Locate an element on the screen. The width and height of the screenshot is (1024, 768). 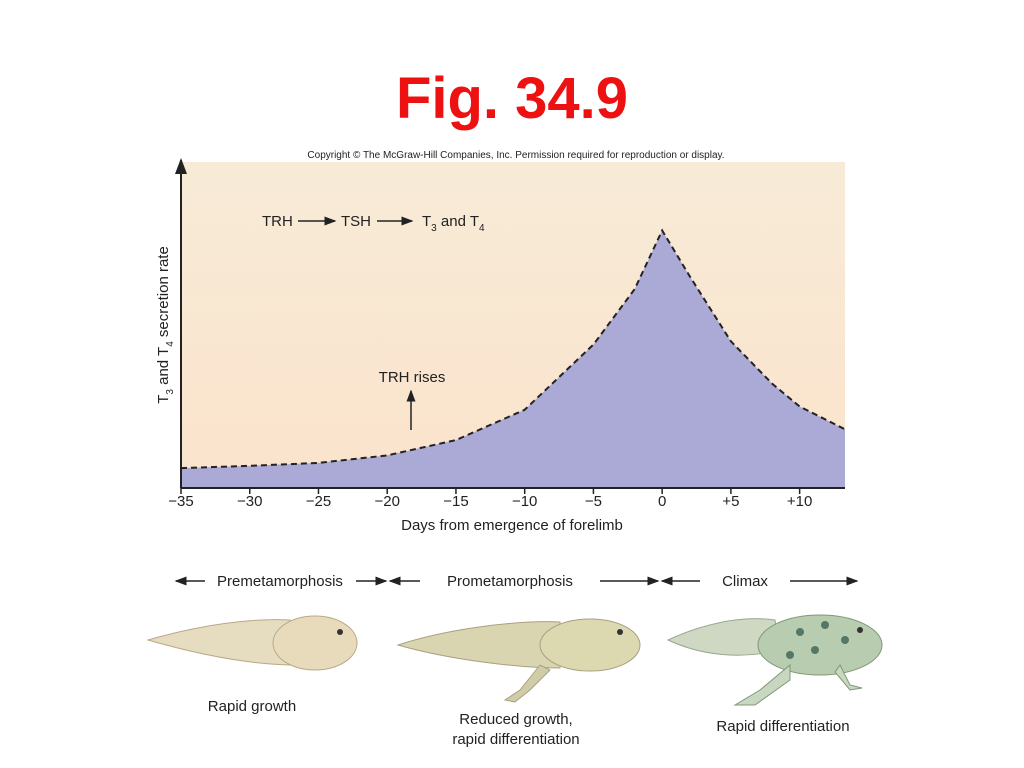
stage-label: Prometamorphosis is located at coordinates (510, 581).